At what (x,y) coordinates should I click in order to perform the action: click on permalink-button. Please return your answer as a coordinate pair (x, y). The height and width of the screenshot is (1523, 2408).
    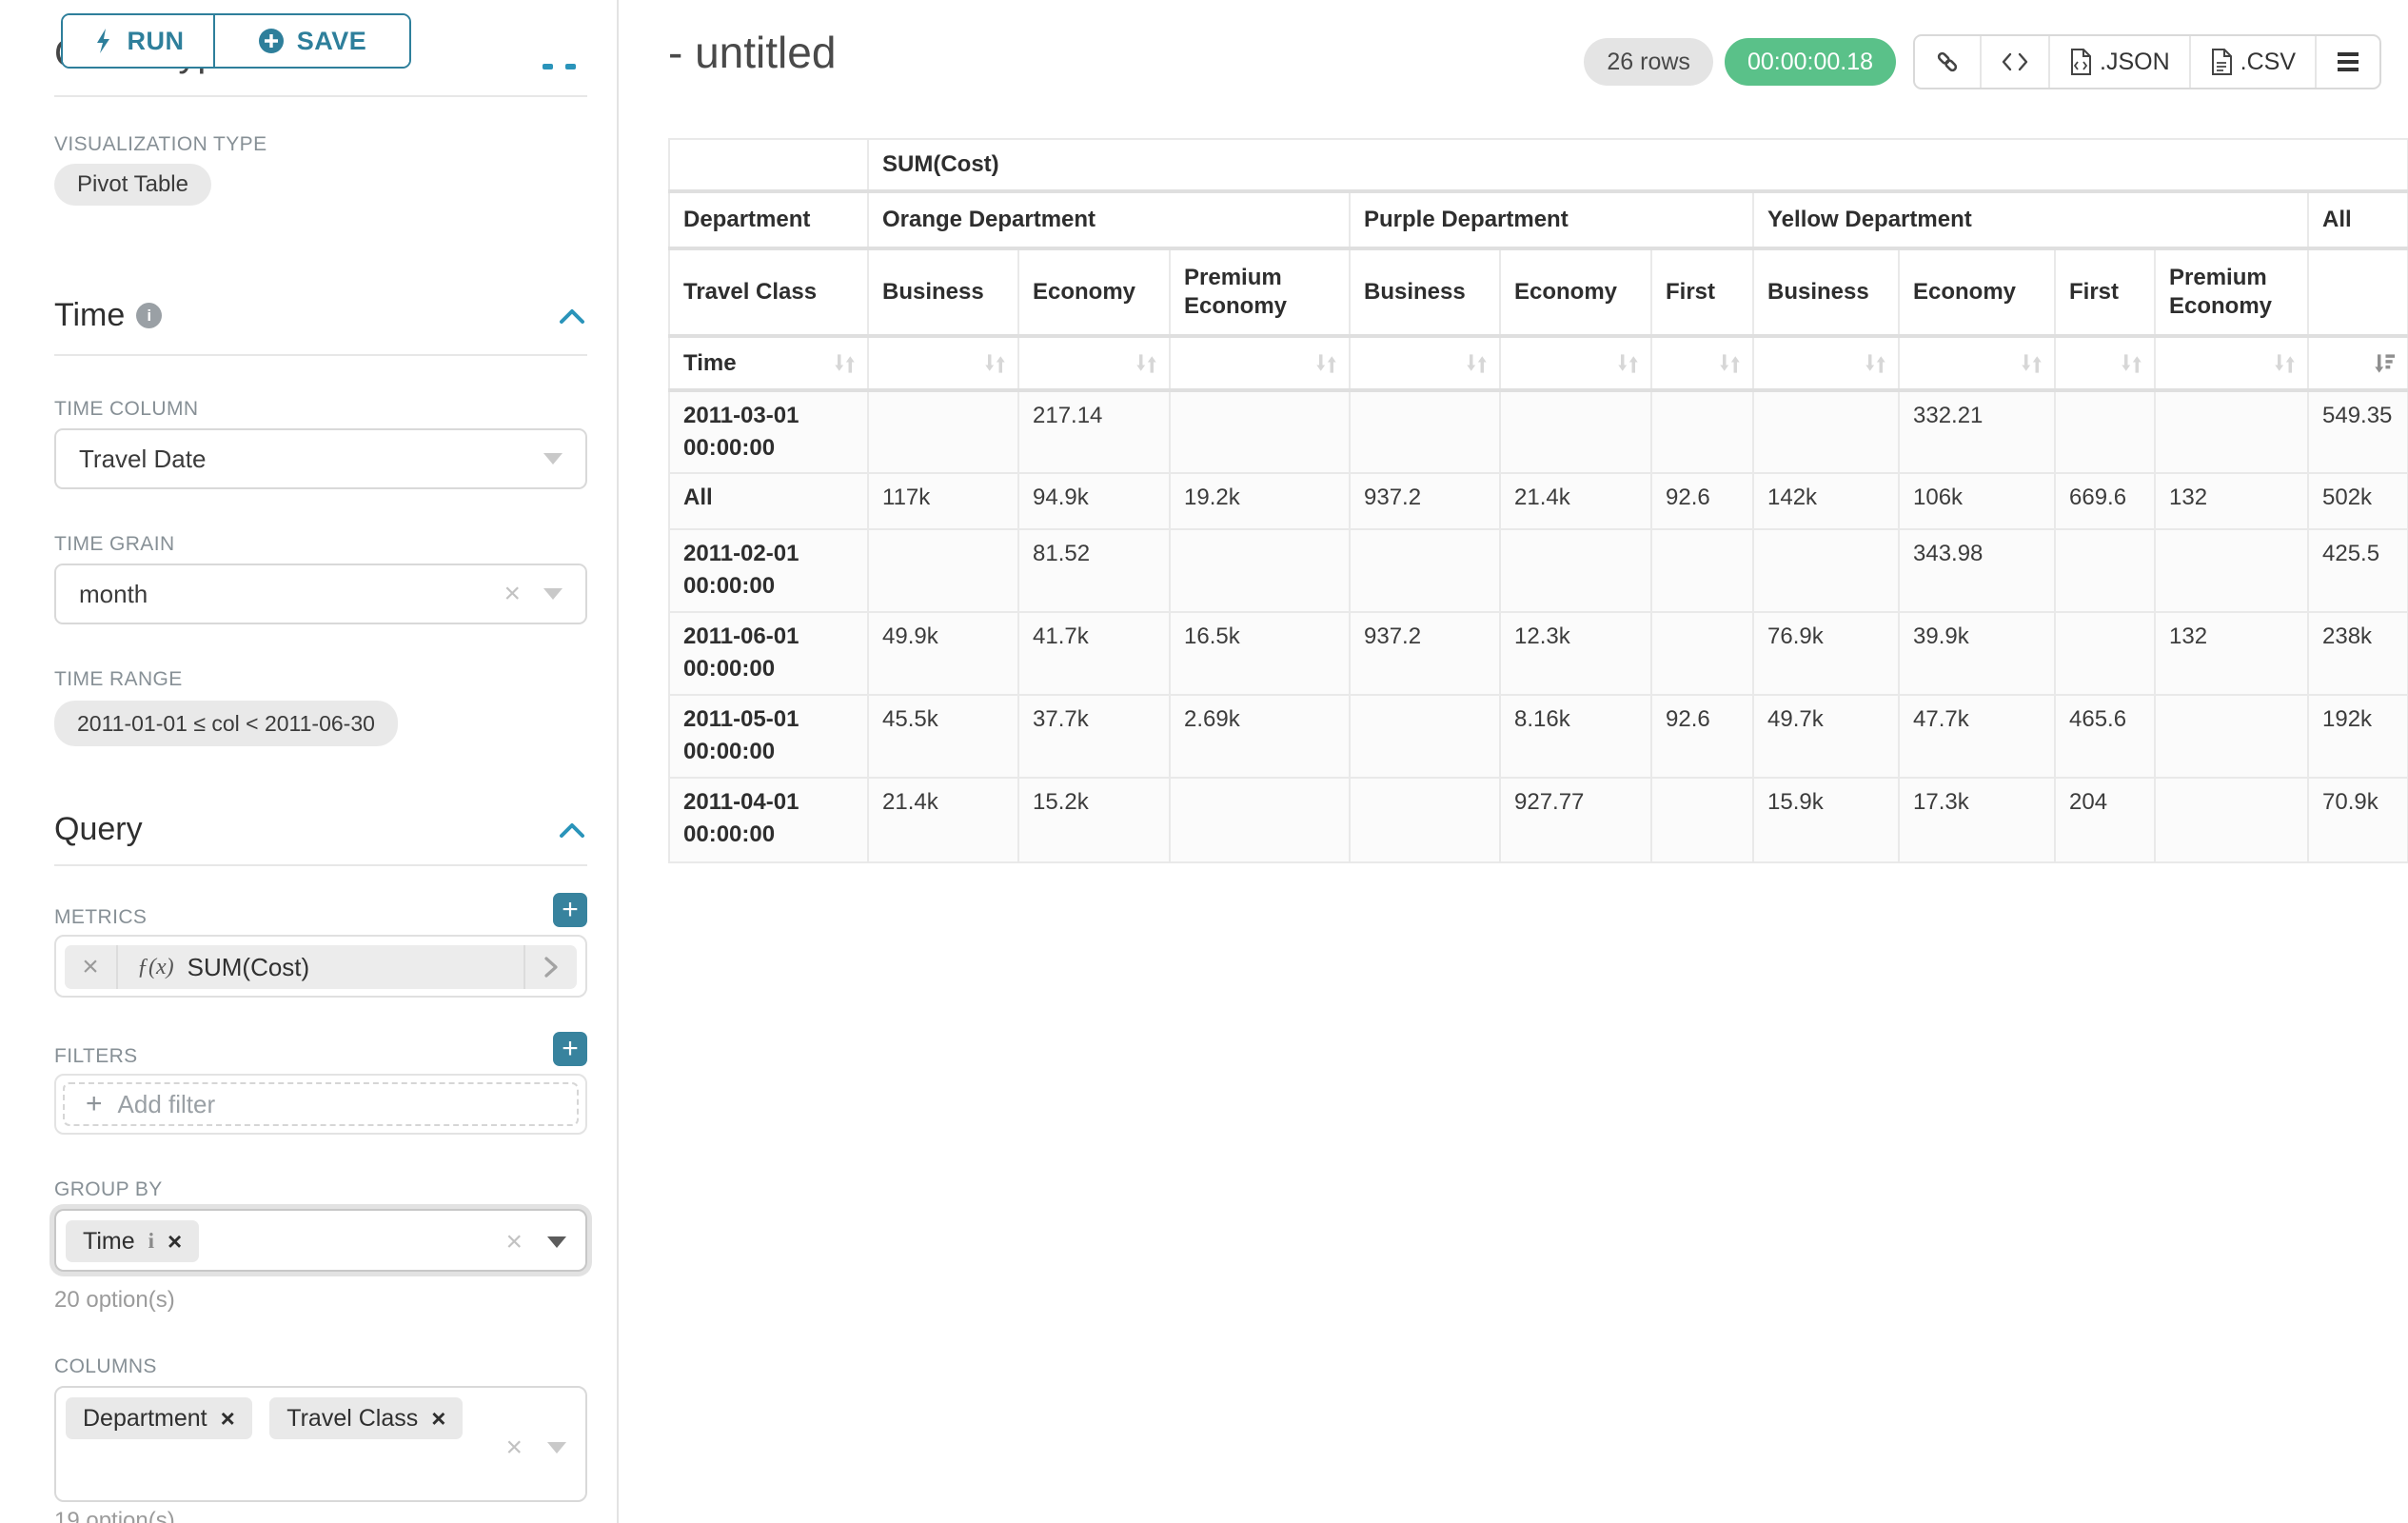
    Looking at the image, I should click on (1947, 62).